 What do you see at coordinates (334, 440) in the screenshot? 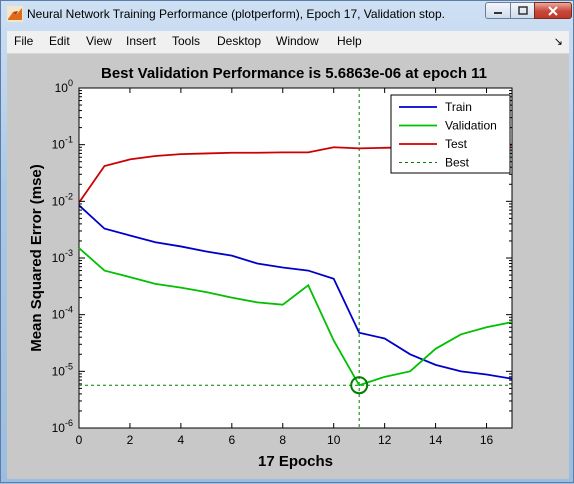
I see `x-tick-label: 10` at bounding box center [334, 440].